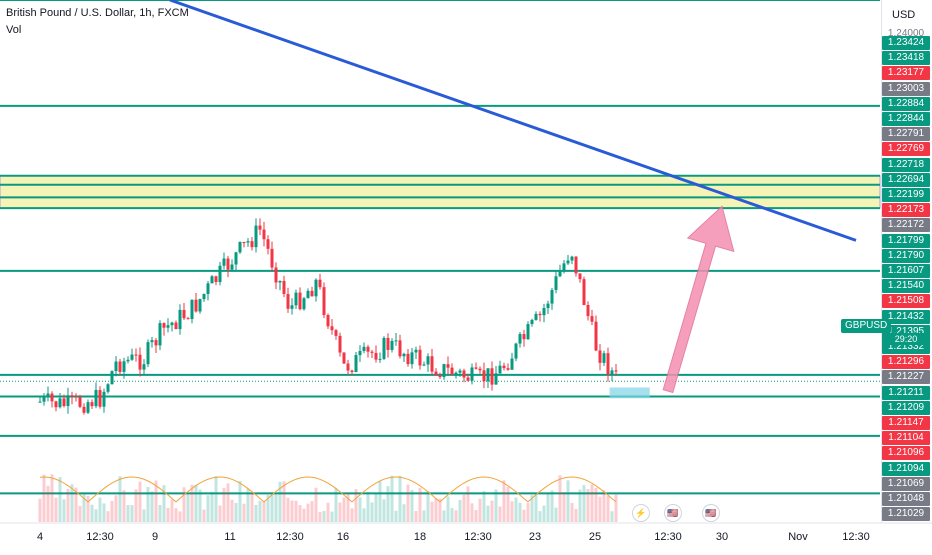 This screenshot has height=555, width=932. I want to click on price-axis-label: 1.21069, so click(906, 483).